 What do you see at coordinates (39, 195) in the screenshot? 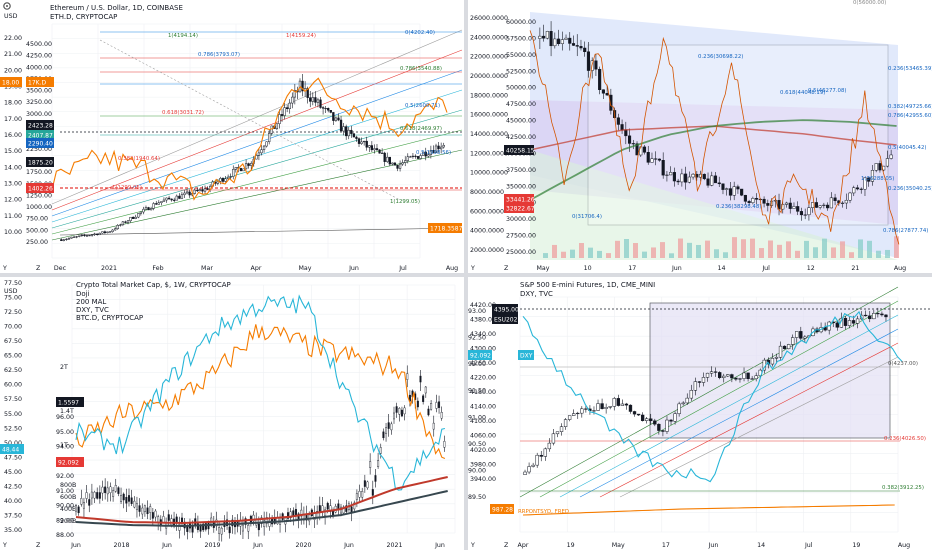
I see `eth-right-tick: 1250.00` at bounding box center [39, 195].